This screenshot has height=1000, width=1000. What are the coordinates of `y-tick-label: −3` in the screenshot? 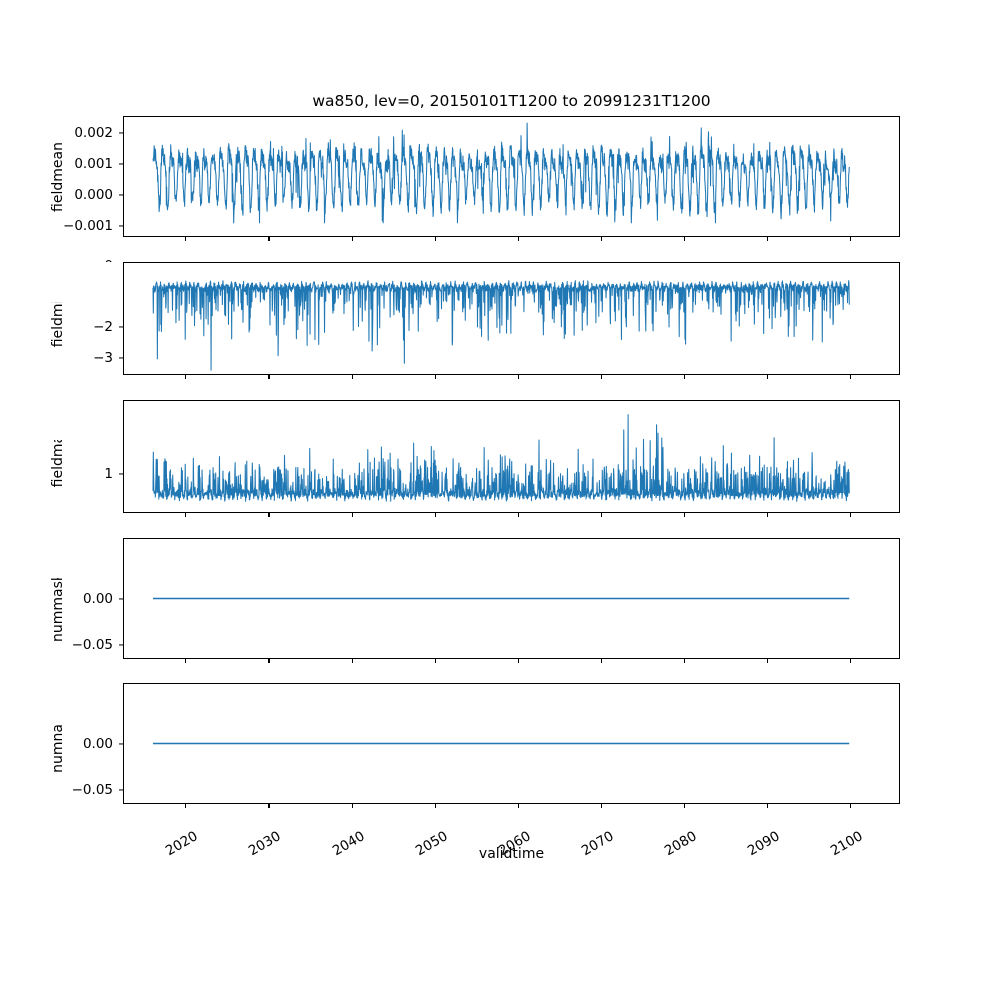 It's located at (103, 358).